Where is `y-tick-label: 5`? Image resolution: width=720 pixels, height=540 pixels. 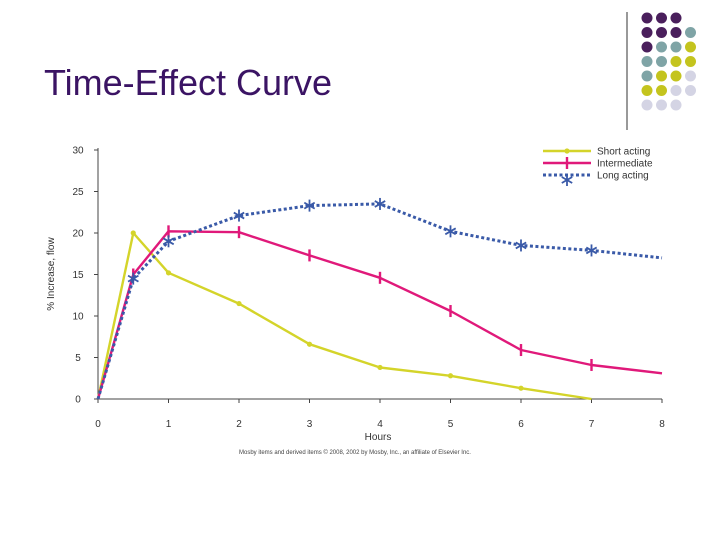
y-tick-label: 5 is located at coordinates (78, 358).